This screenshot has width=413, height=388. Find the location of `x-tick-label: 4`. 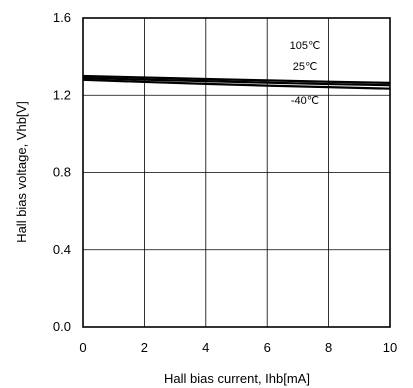

x-tick-label: 4 is located at coordinates (205, 347).